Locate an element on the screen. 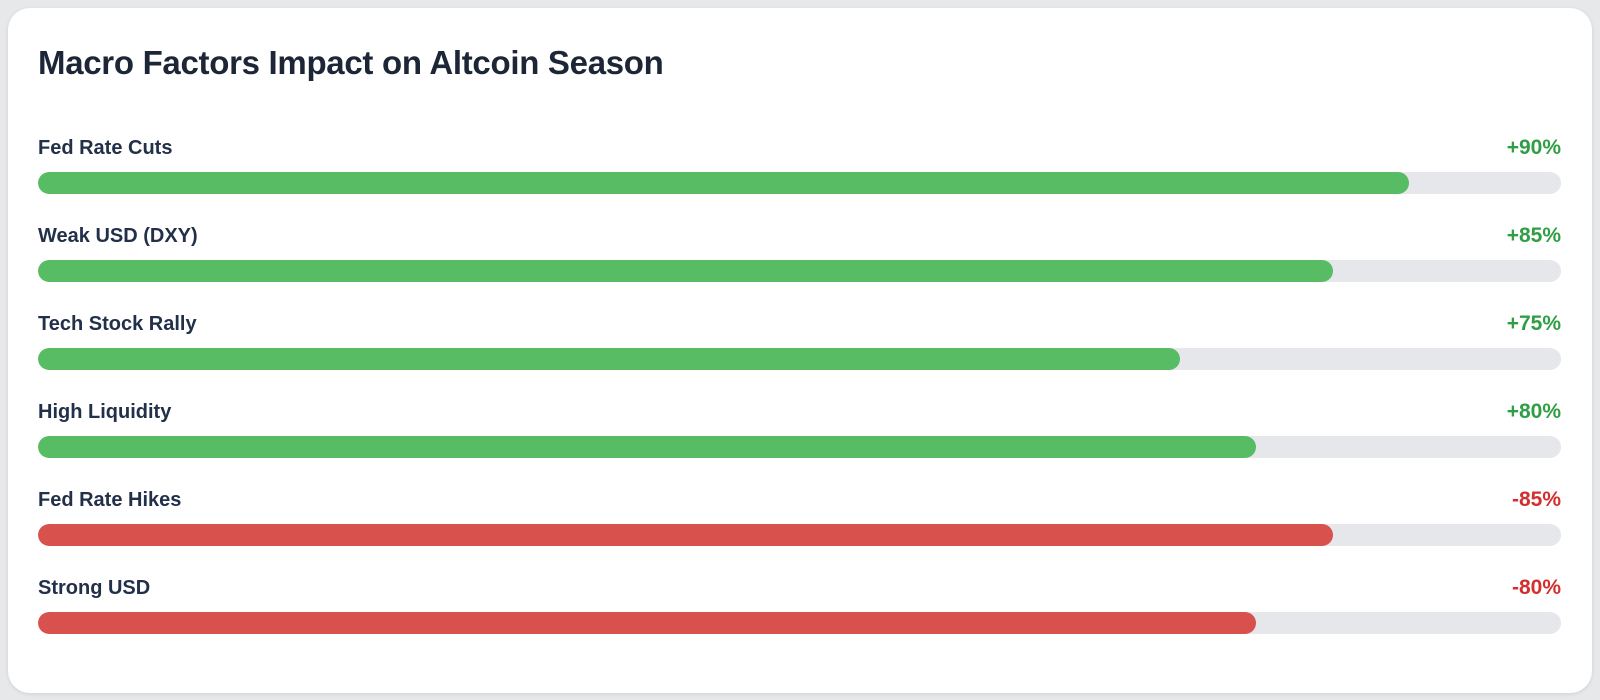 This screenshot has width=1600, height=700. factor-label: High Liquidity is located at coordinates (105, 412).